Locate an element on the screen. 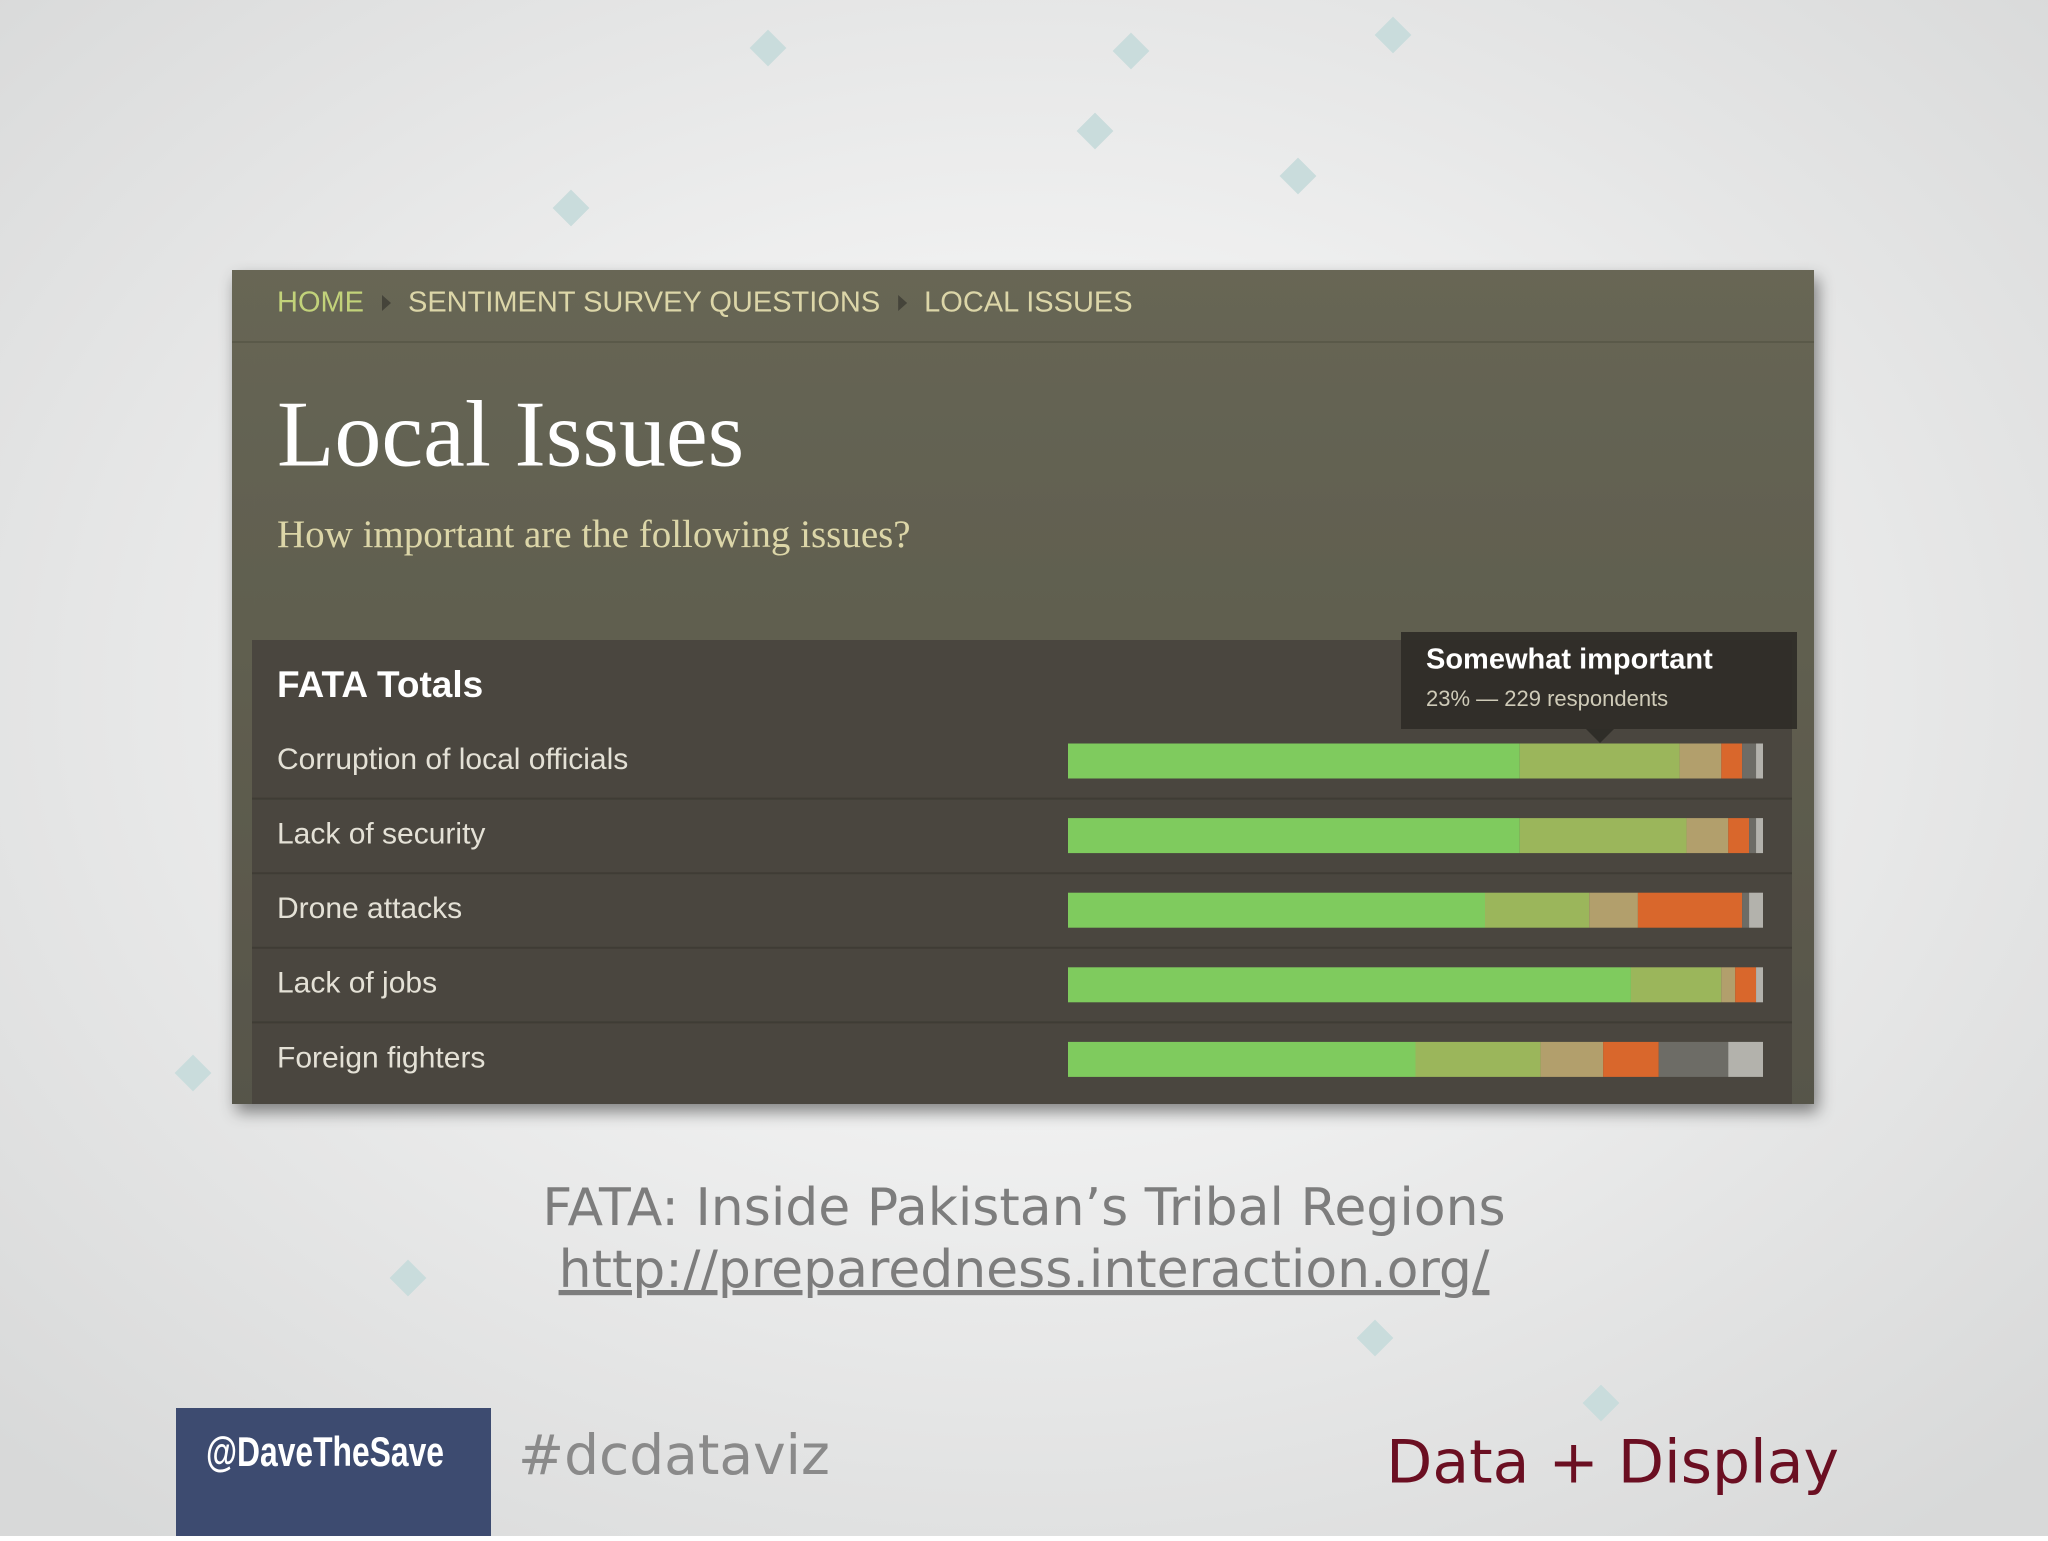 The image size is (2048, 1541). hashtag: #dcdataviz is located at coordinates (674, 1455).